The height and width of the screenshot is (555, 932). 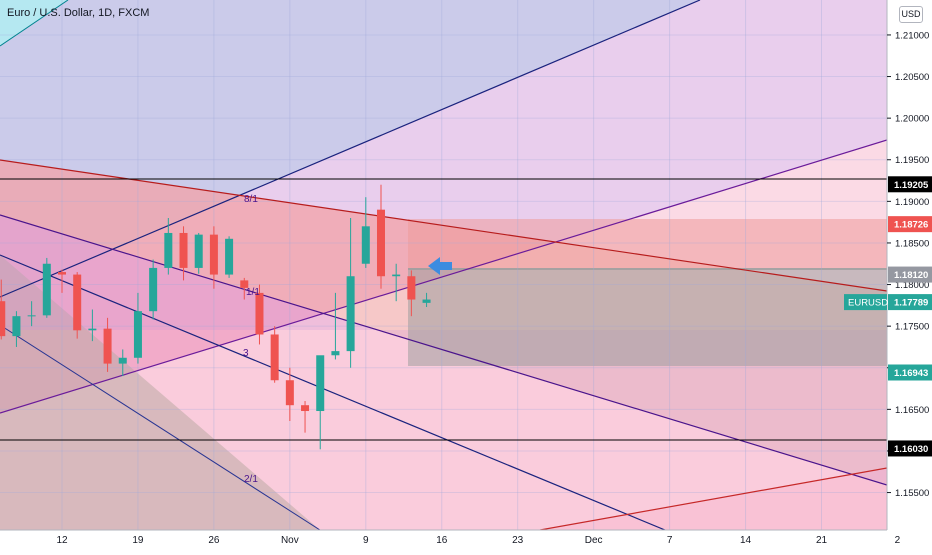 I want to click on symbol-title: Euro / U.S. Dollar, 1D, FXCM, so click(x=78, y=13).